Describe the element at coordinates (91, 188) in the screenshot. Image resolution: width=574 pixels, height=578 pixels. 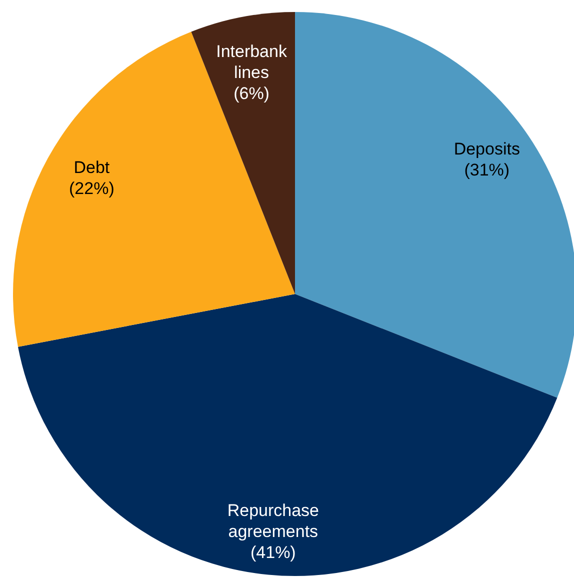
I see `data-label: (22%)` at that location.